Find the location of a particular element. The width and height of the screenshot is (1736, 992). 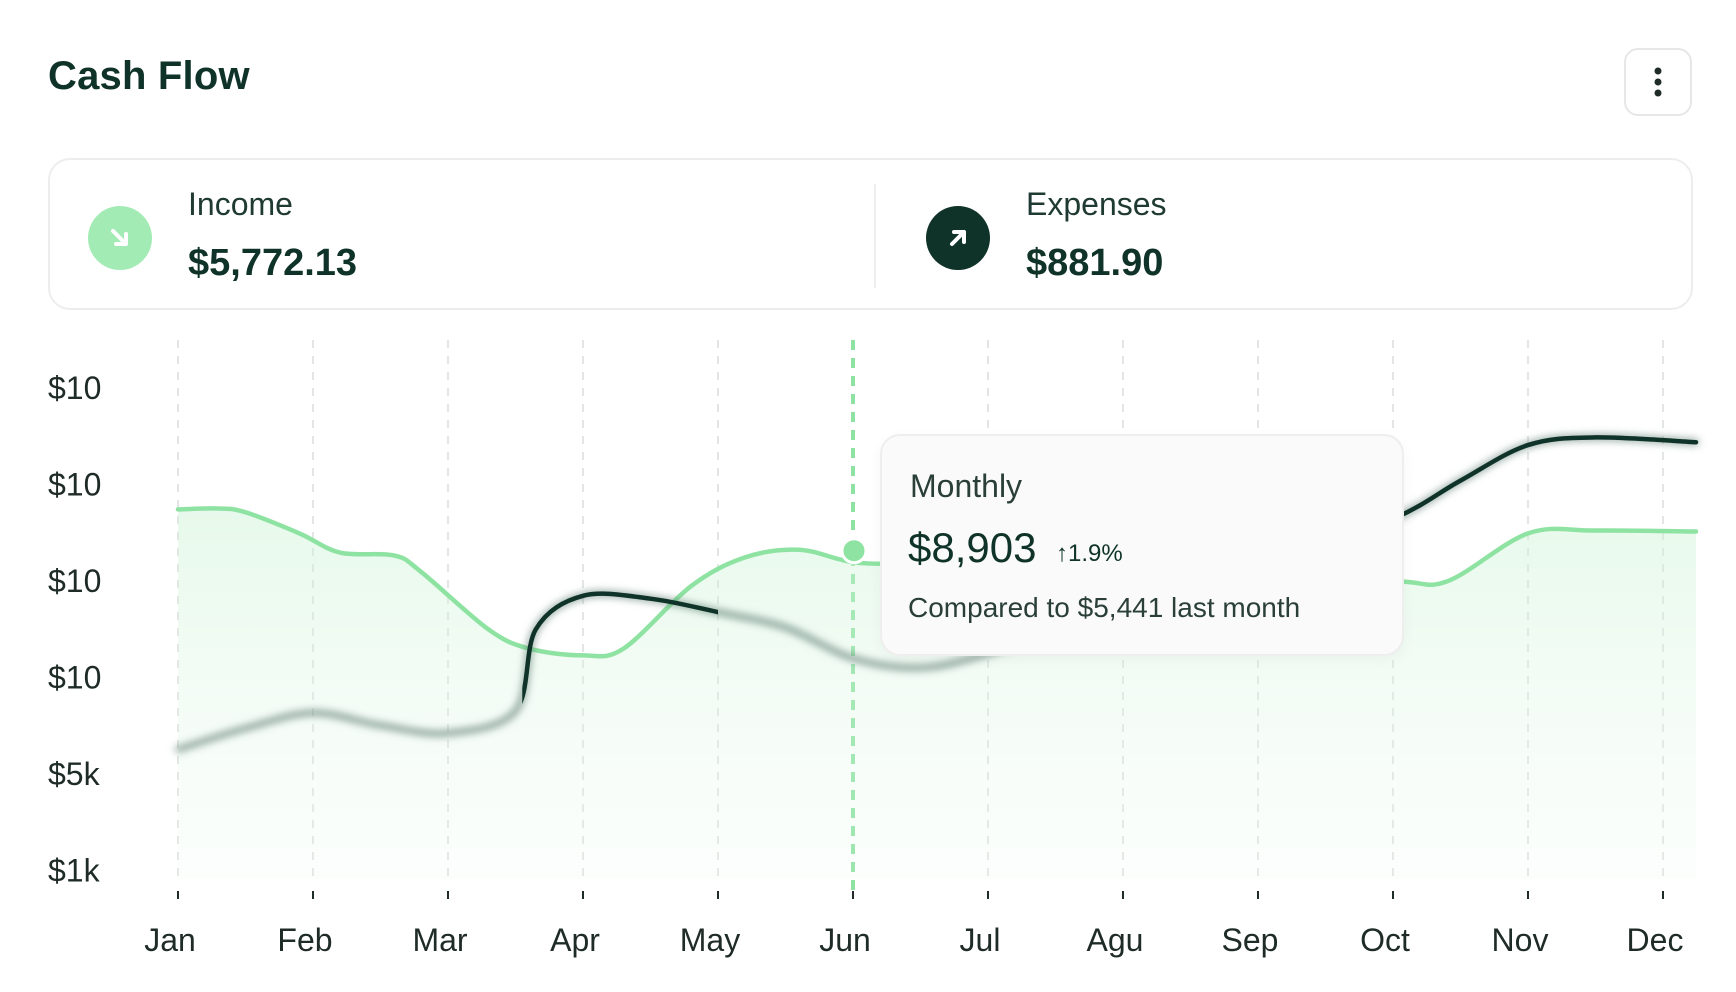

arrow-down-right-icon is located at coordinates (119, 237).